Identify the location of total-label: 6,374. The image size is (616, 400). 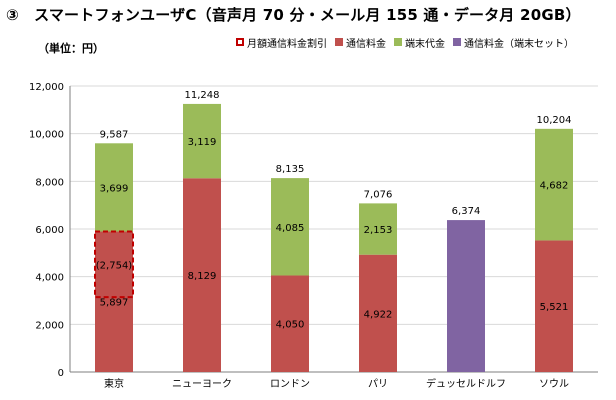
(466, 211).